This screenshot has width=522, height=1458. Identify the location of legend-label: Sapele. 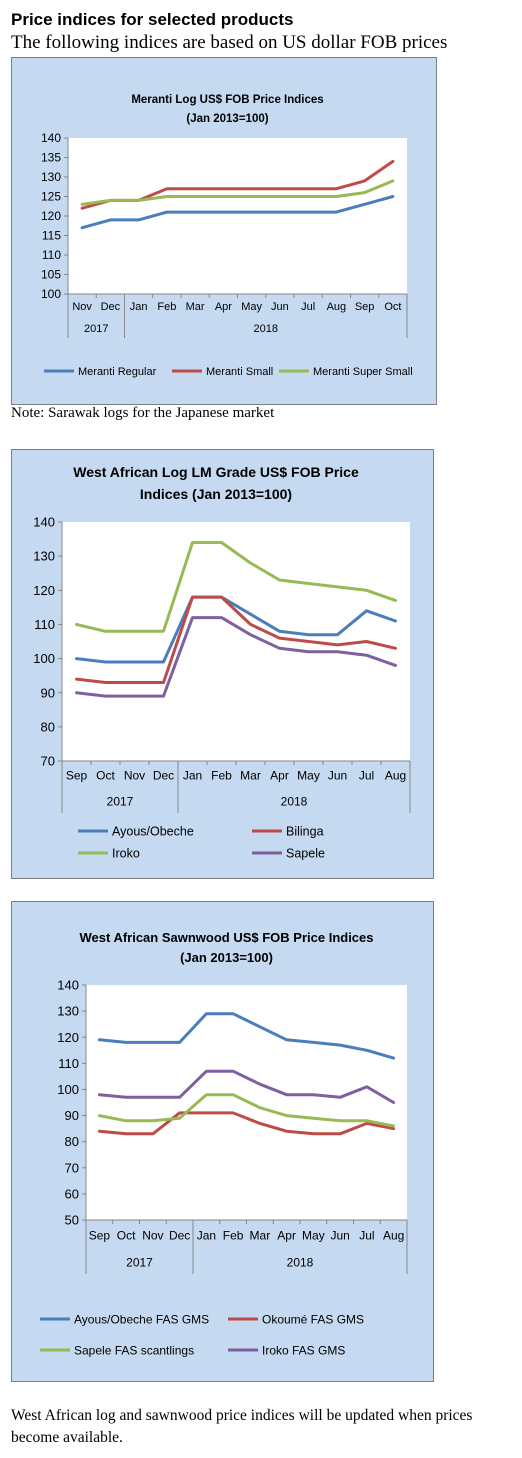
(305, 854).